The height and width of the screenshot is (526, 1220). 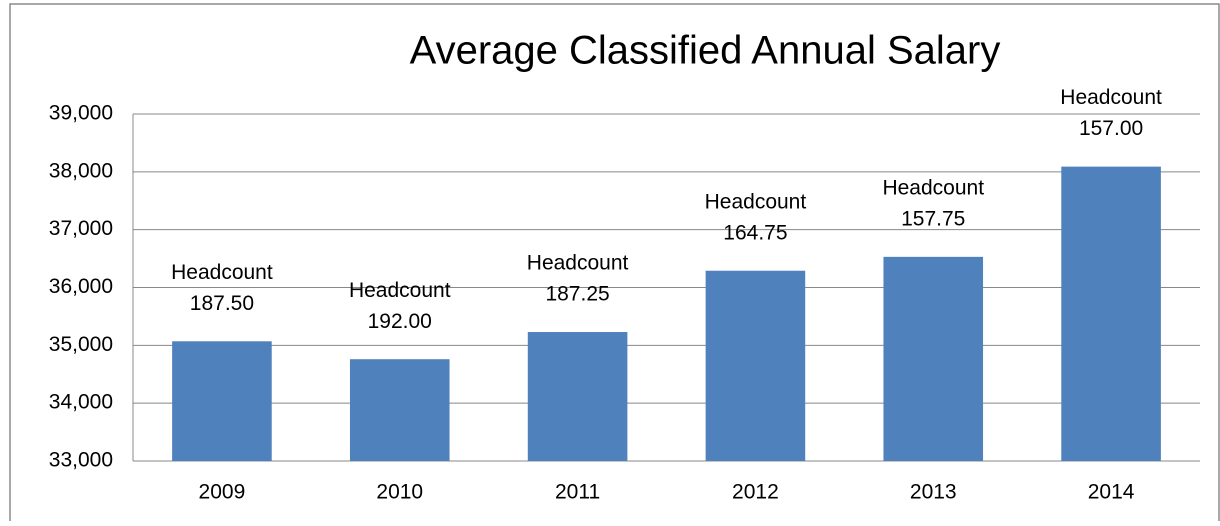 I want to click on y-tick-label: 37,000, so click(x=81, y=228).